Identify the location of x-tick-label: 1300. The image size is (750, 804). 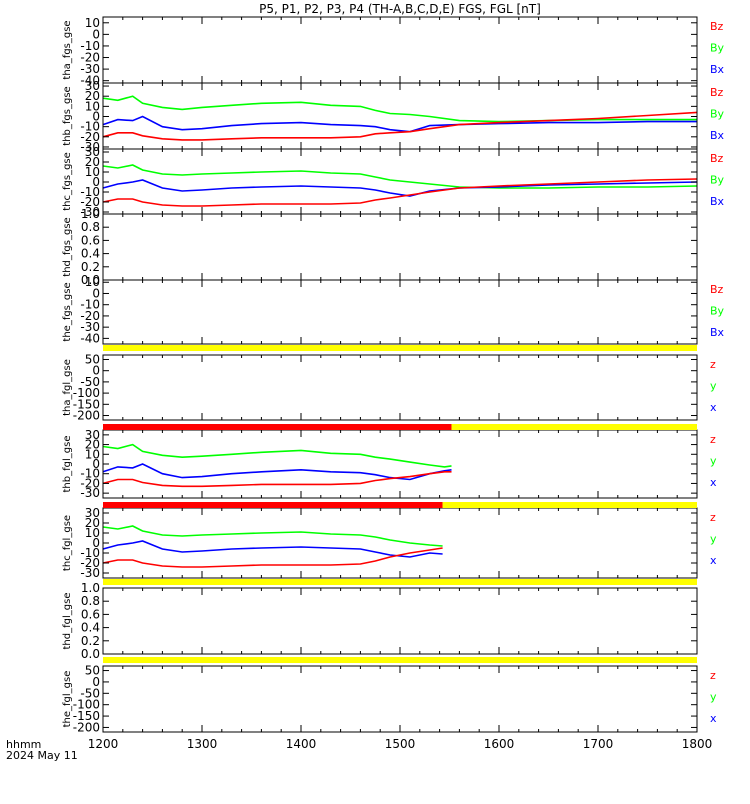
(202, 744).